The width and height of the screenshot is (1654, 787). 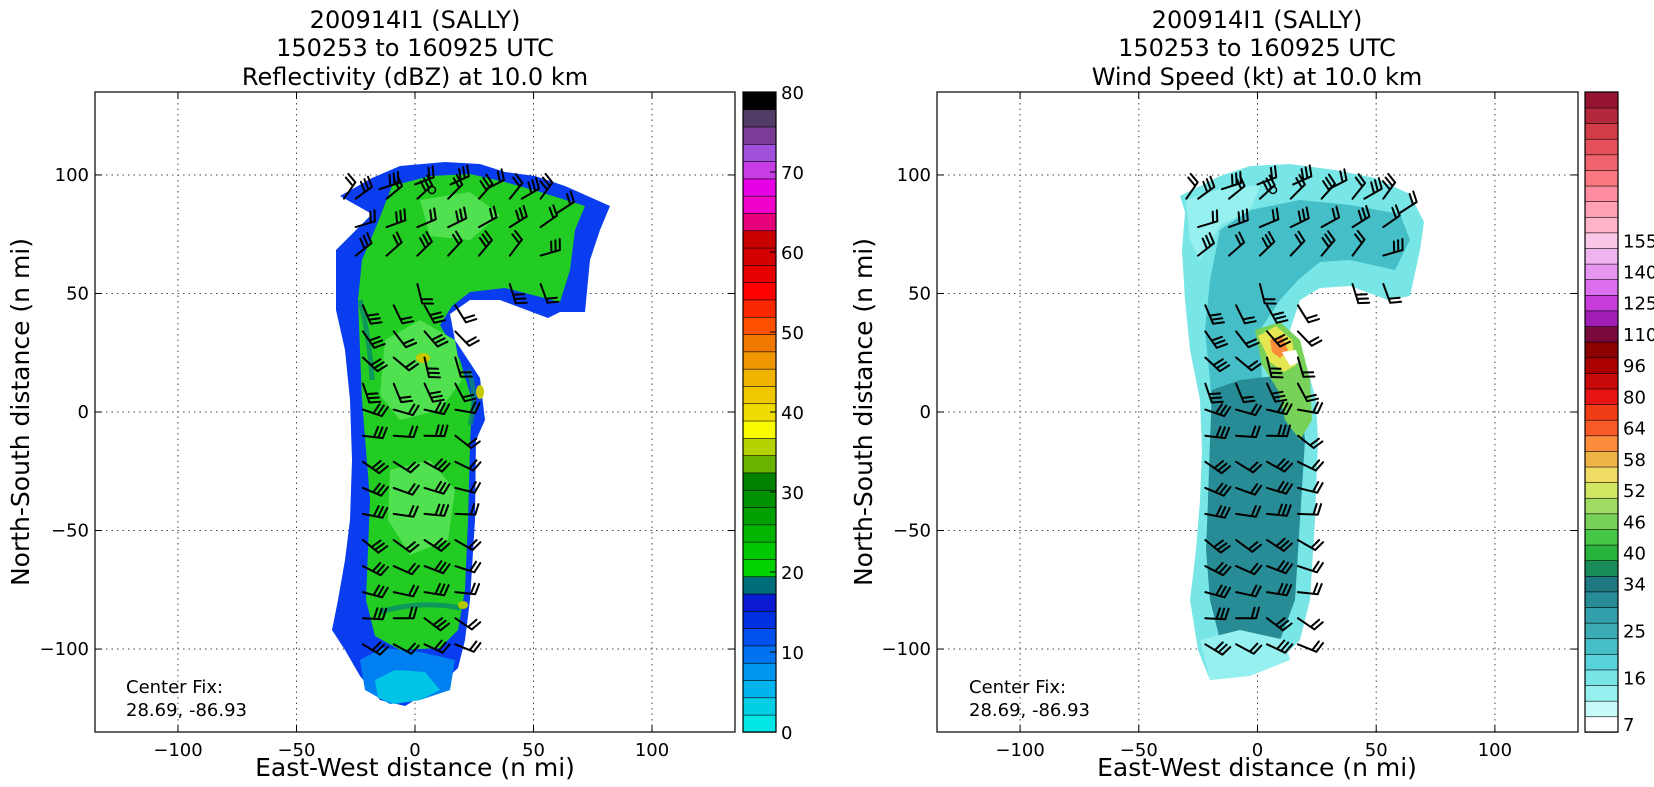 What do you see at coordinates (792, 653) in the screenshot?
I see `colorbar-tick-label: 10` at bounding box center [792, 653].